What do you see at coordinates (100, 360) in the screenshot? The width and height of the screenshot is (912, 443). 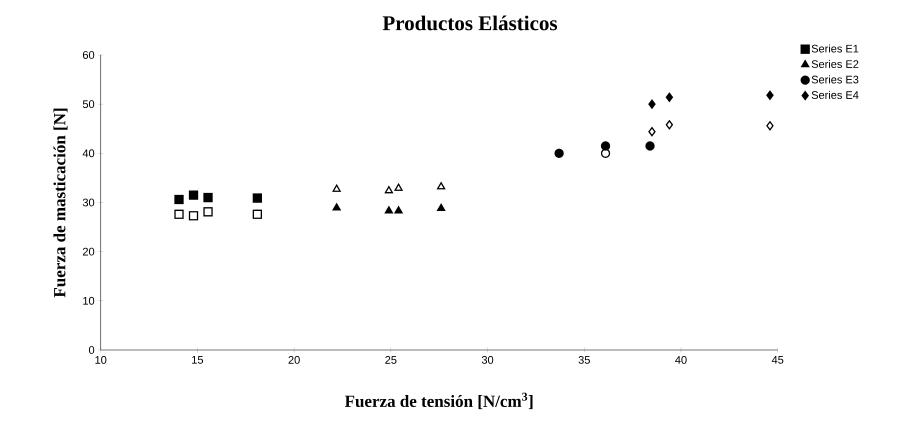 I see `x-tick-label: 10` at bounding box center [100, 360].